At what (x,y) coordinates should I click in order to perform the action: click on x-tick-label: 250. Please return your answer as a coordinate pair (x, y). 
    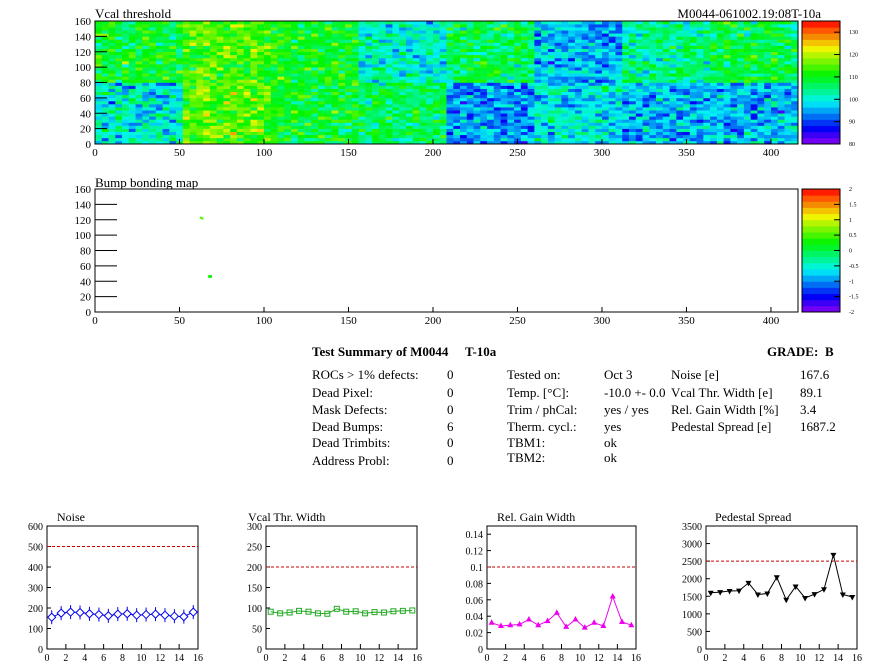
    Looking at the image, I should click on (517, 153).